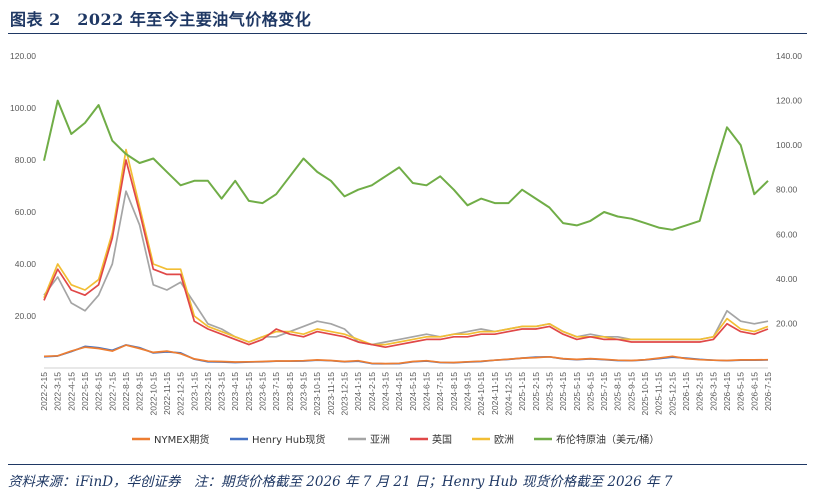  What do you see at coordinates (99, 391) in the screenshot?
I see `x-tick-label: 2022-6-15` at bounding box center [99, 391].